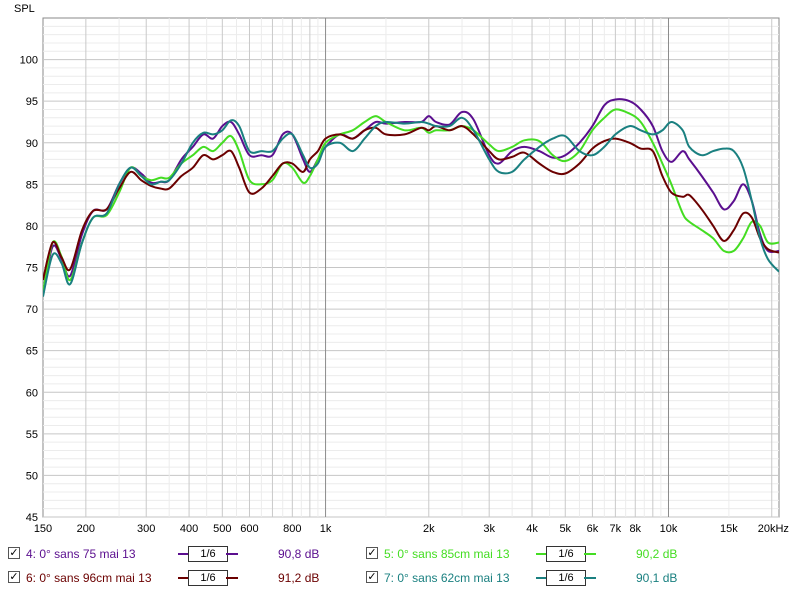  I want to click on legend-series-name: 6: 0° sans 96cm mai 13, so click(89, 578).